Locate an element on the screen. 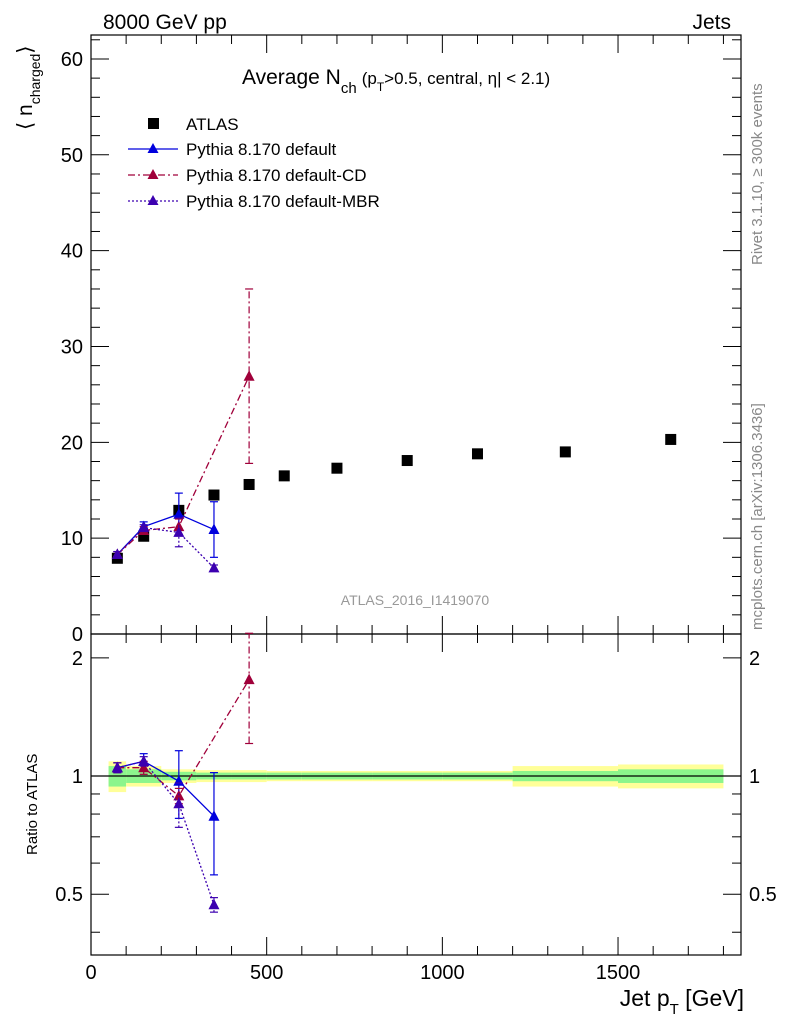  x-tick-label: 1500 is located at coordinates (618, 973).